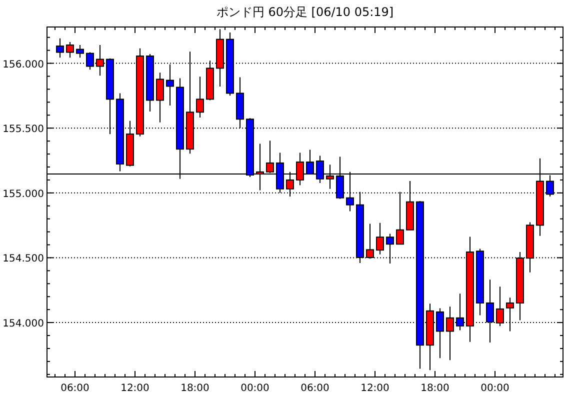 This screenshot has width=570, height=398. Describe the element at coordinates (23, 130) in the screenshot. I see `y-tick-label: 155.500` at that location.